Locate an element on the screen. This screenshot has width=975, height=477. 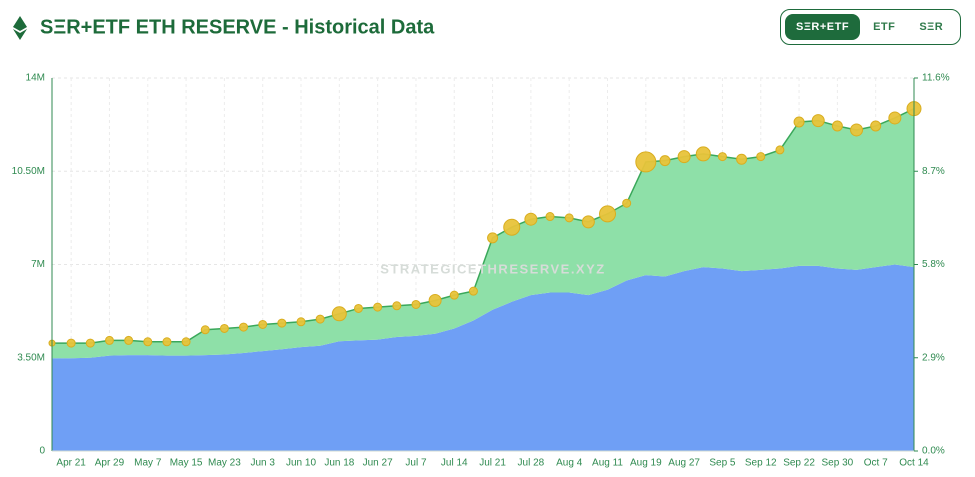
x-tick-label: May 15 is located at coordinates (186, 463).